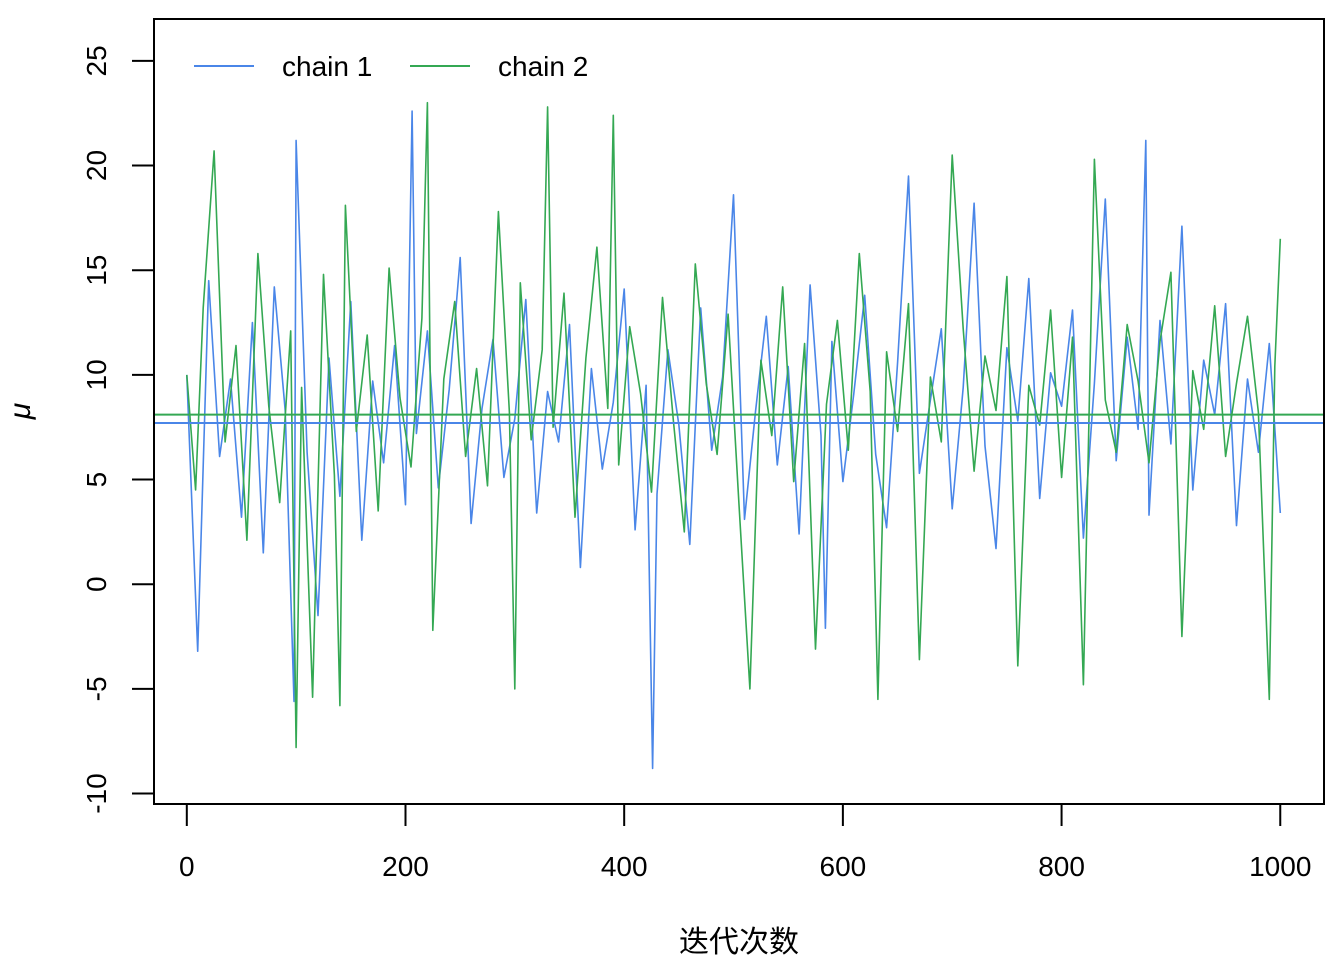 The width and height of the screenshot is (1344, 960). I want to click on y-tick-label: 5, so click(96, 480).